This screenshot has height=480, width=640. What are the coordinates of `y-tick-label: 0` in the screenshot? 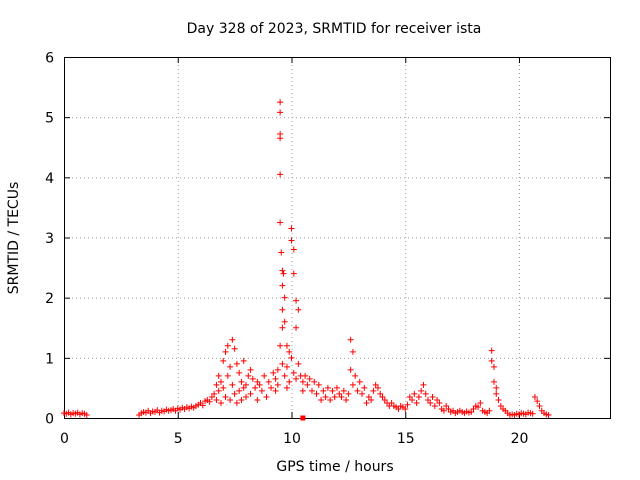 It's located at (49, 420).